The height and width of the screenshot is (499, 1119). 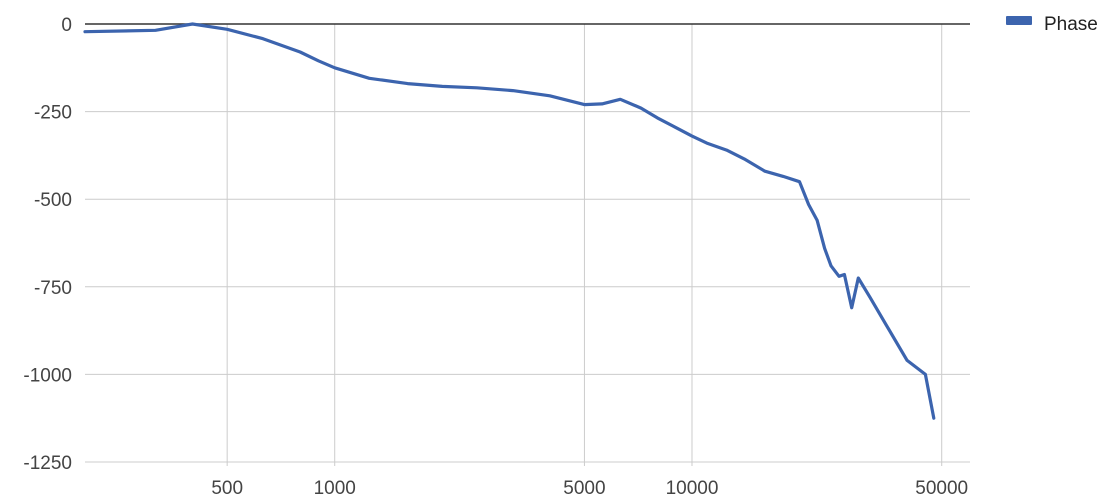 I want to click on y-axis-tick-labels: 0 -250 -500 -750 -1000 -1250, so click(x=47, y=244).